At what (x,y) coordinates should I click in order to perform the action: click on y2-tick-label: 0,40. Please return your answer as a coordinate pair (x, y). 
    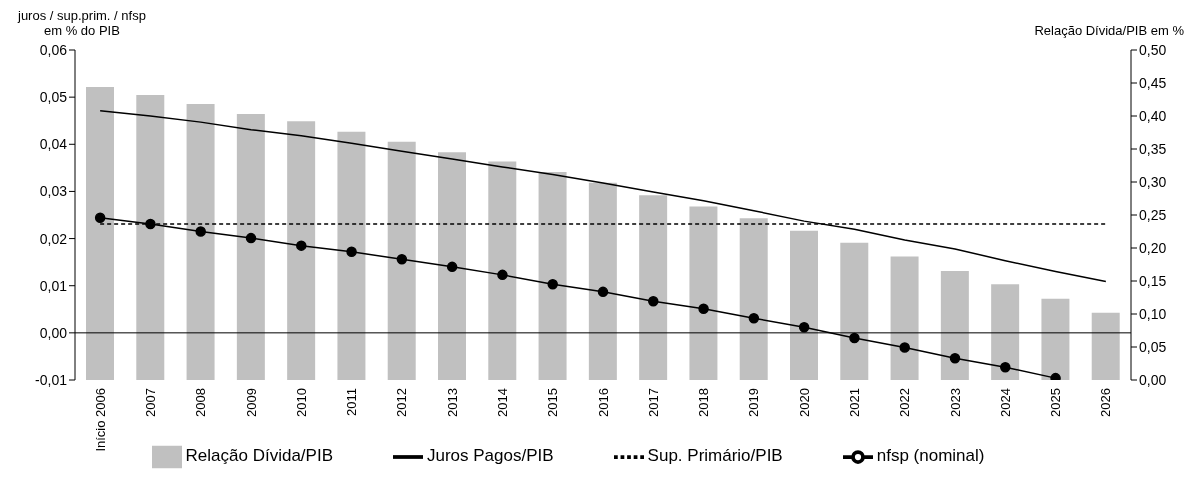
    Looking at the image, I should click on (1153, 115).